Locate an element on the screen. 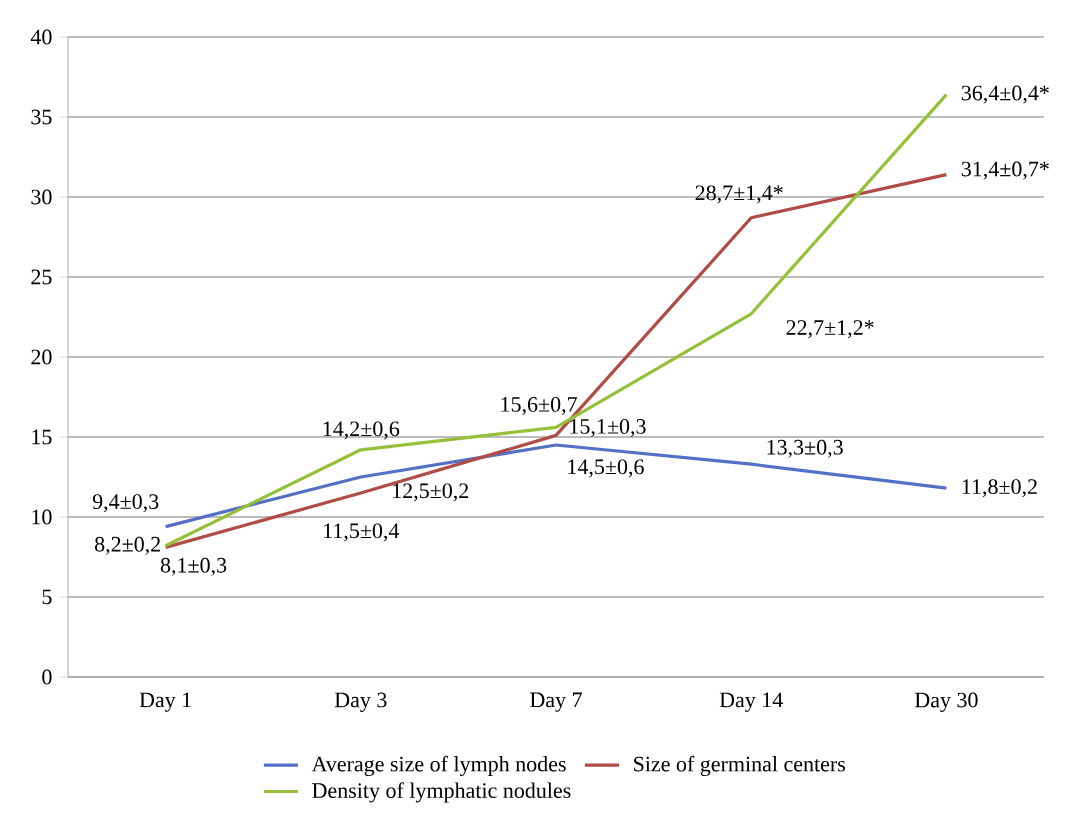 The image size is (1070, 823). y-tick-label: 35 is located at coordinates (41, 117).